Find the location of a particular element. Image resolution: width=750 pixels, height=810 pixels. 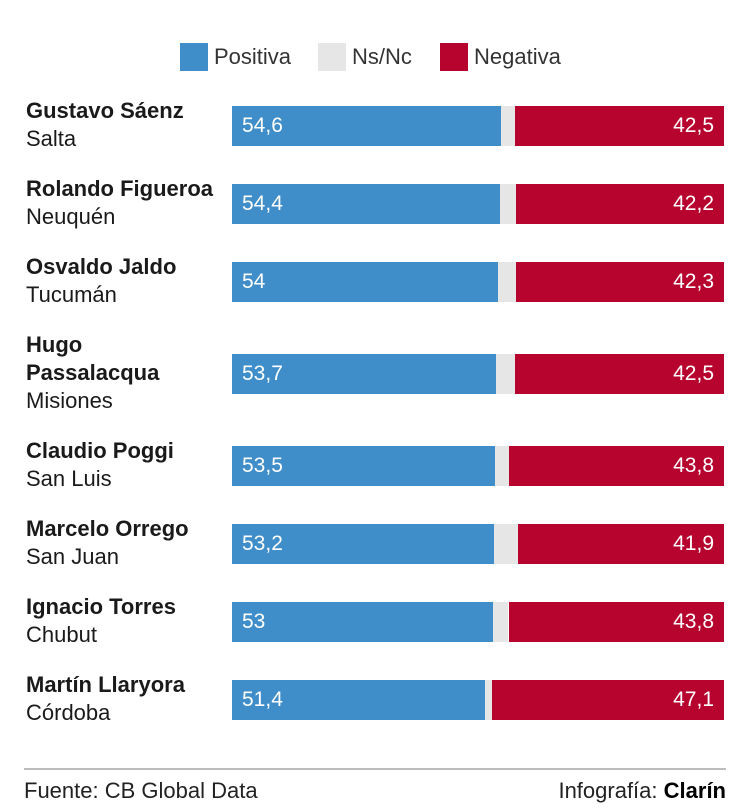

row-province: San Juan is located at coordinates (72, 556).